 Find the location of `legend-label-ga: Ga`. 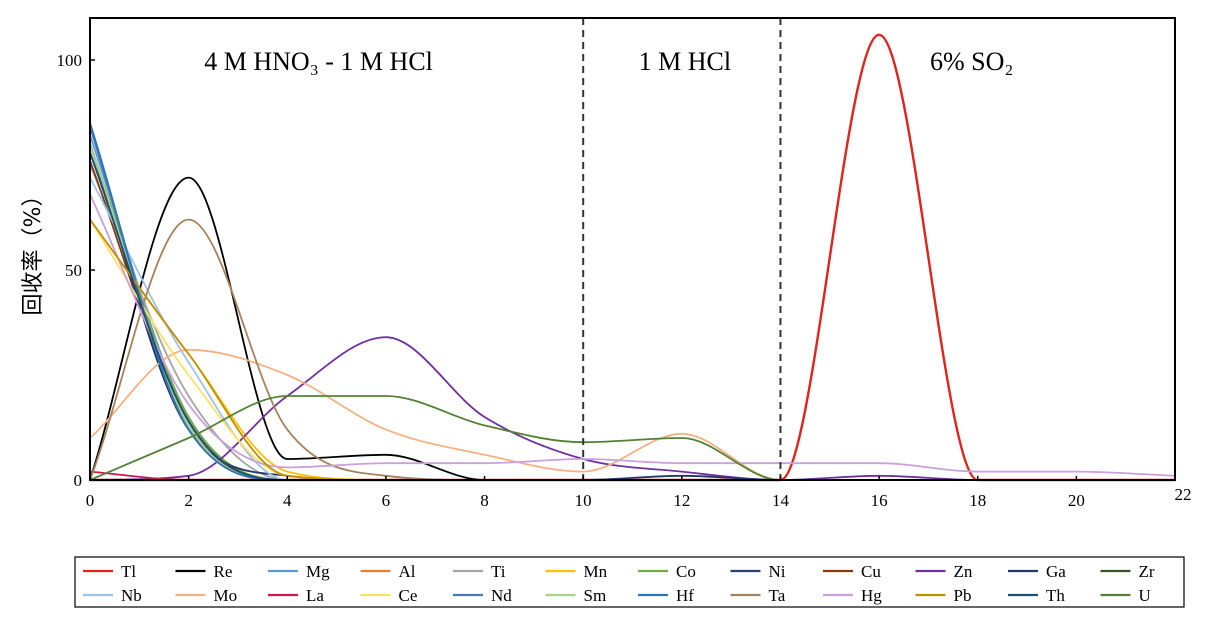

legend-label-ga: Ga is located at coordinates (1056, 571).